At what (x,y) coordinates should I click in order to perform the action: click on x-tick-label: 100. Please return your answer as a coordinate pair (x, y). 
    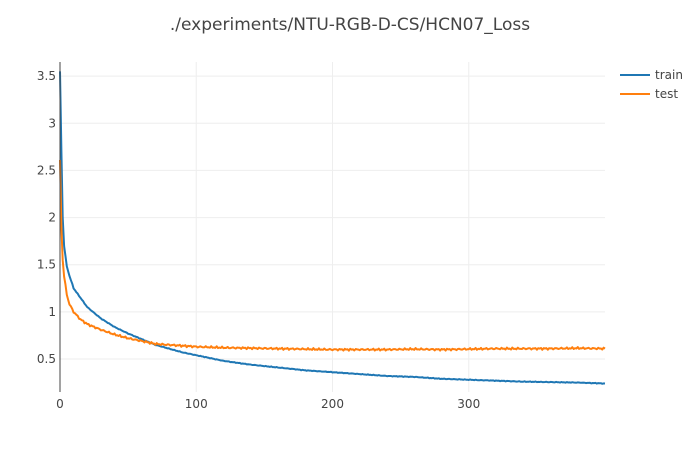
    Looking at the image, I should click on (196, 404).